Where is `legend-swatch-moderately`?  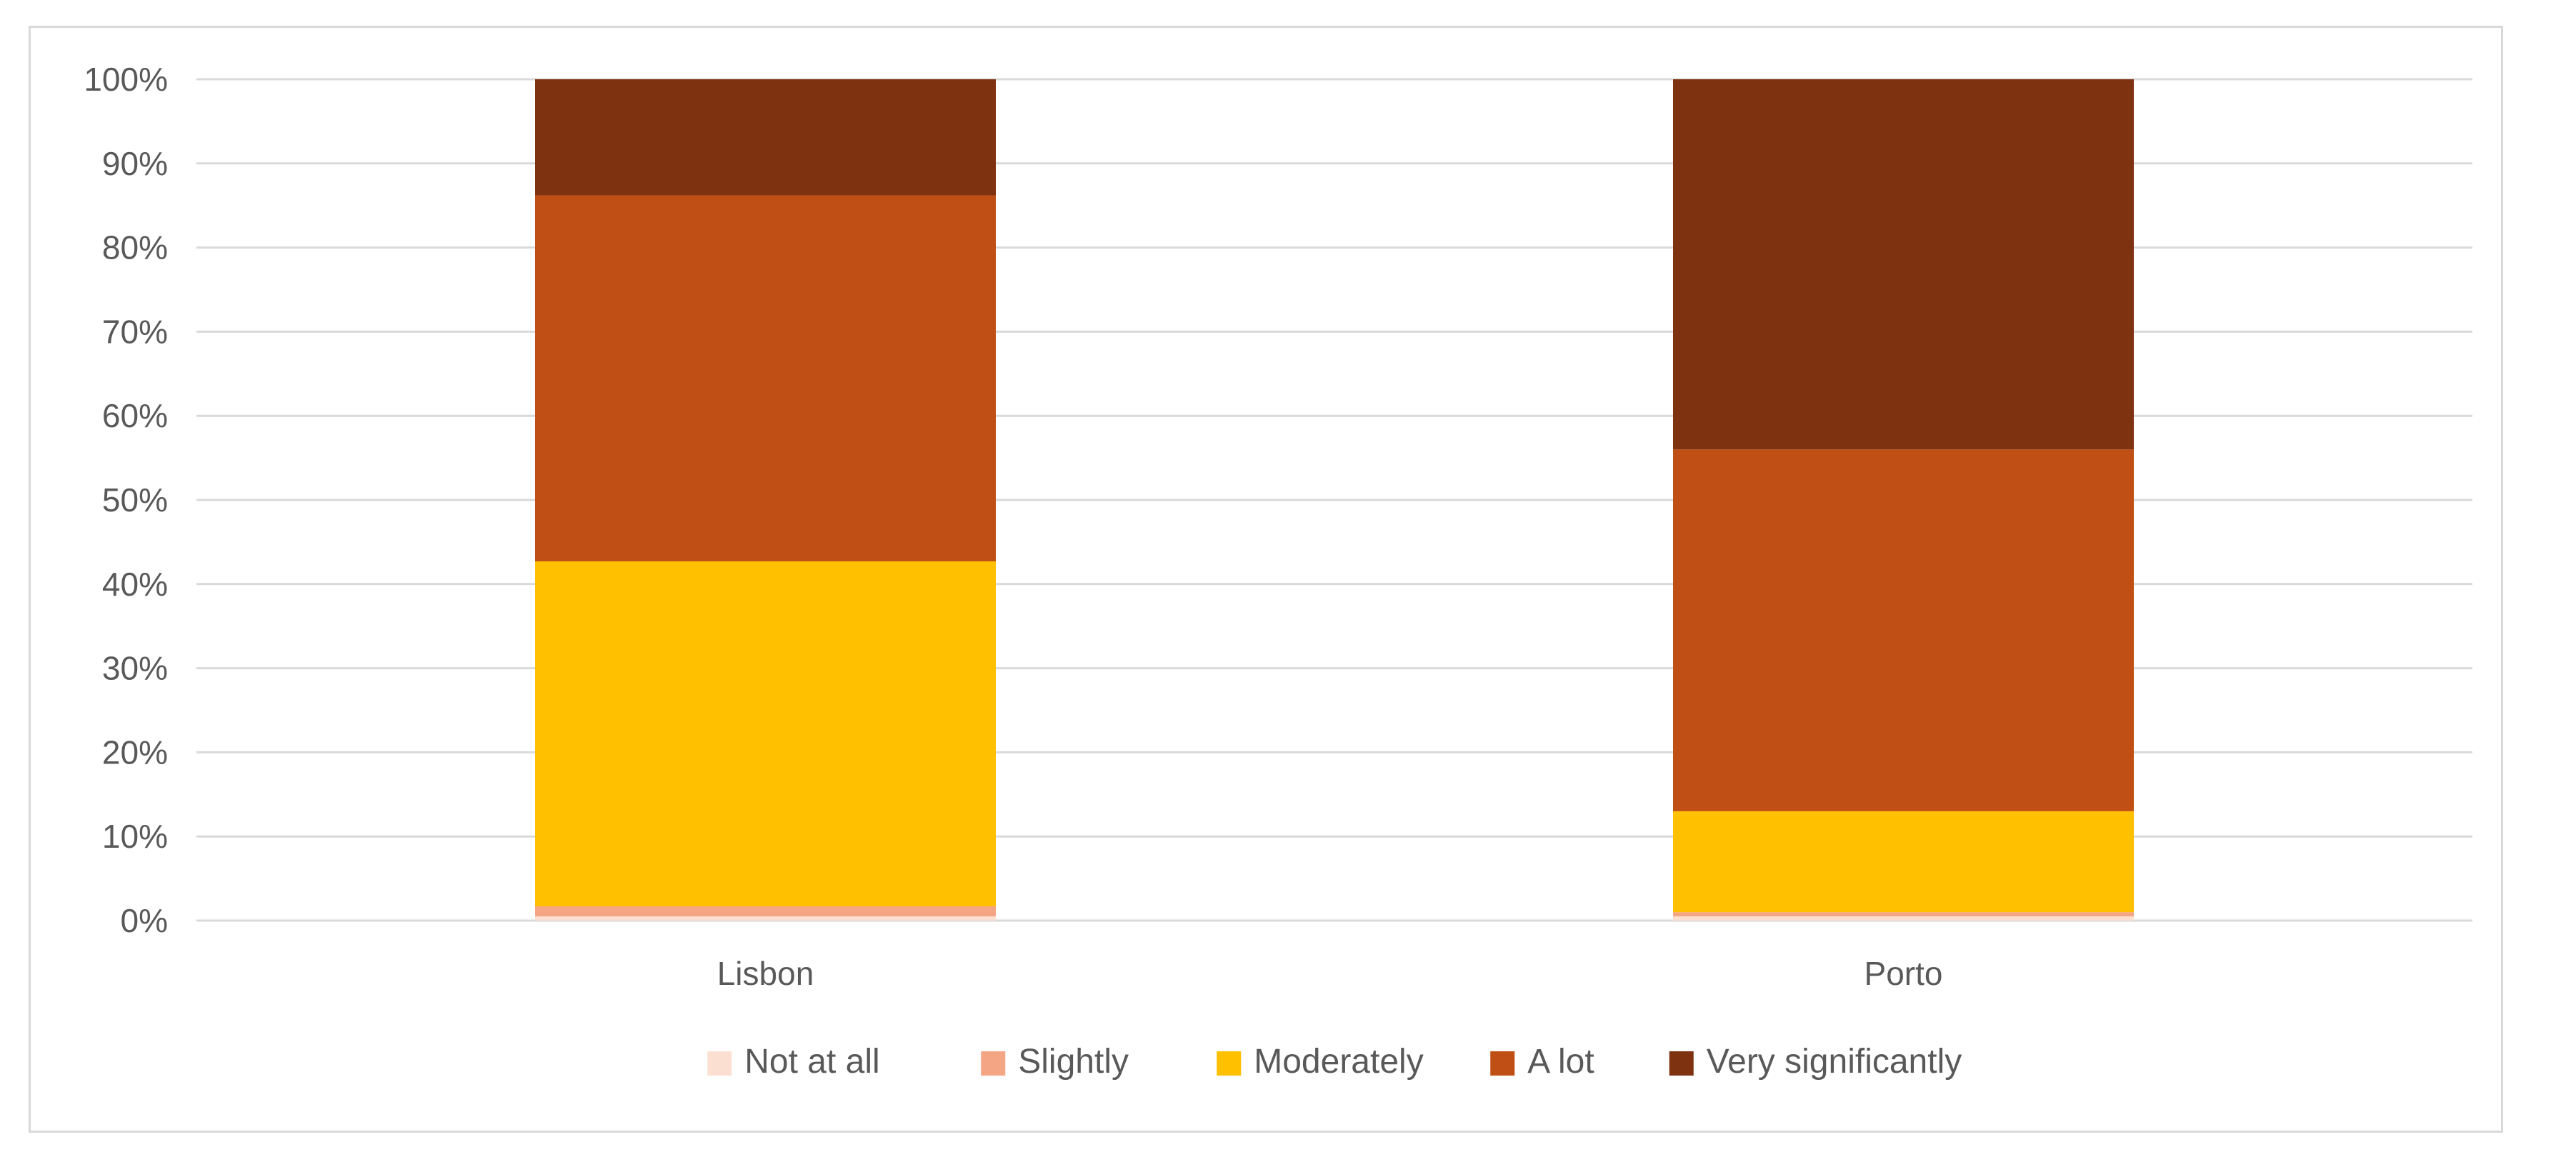
legend-swatch-moderately is located at coordinates (1229, 1063).